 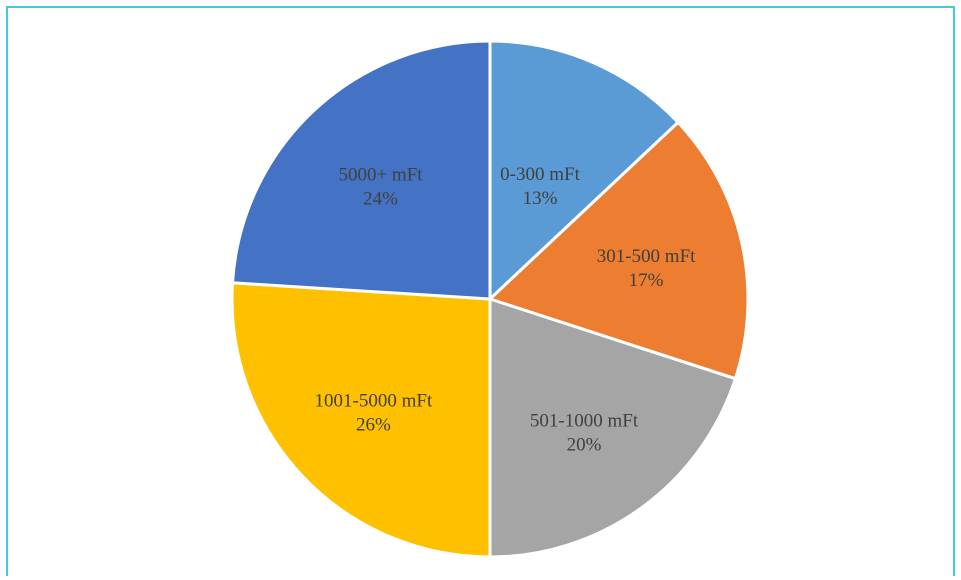 I want to click on slice-percent-0: 13%, so click(x=540, y=198).